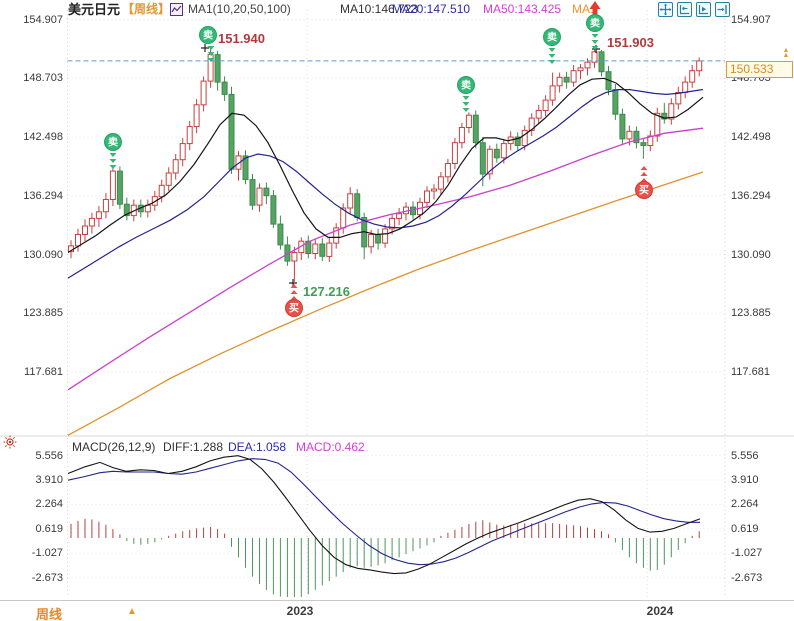 Image resolution: width=794 pixels, height=621 pixels. Describe the element at coordinates (10, 442) in the screenshot. I see `indicator-settings-icon` at that location.